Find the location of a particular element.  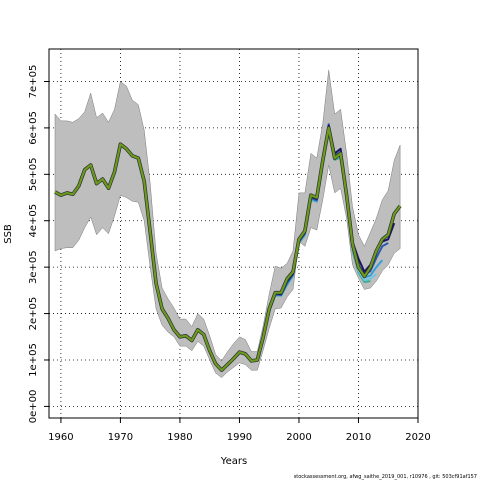

x-axis-title: Years is located at coordinates (233, 461).